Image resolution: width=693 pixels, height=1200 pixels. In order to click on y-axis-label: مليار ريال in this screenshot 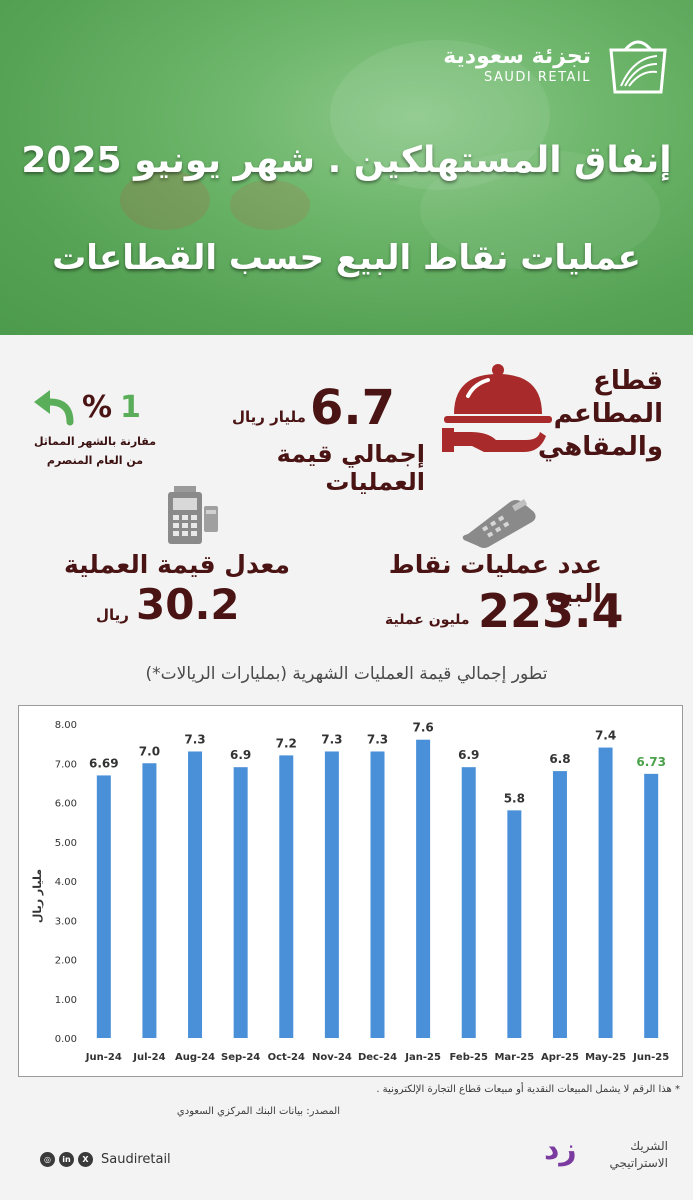, I will do `click(37, 896)`.